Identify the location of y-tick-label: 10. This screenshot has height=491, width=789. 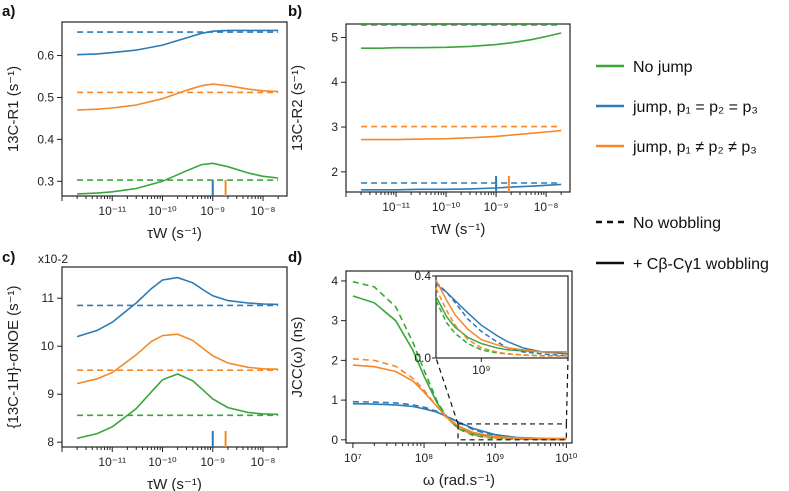
(48, 346).